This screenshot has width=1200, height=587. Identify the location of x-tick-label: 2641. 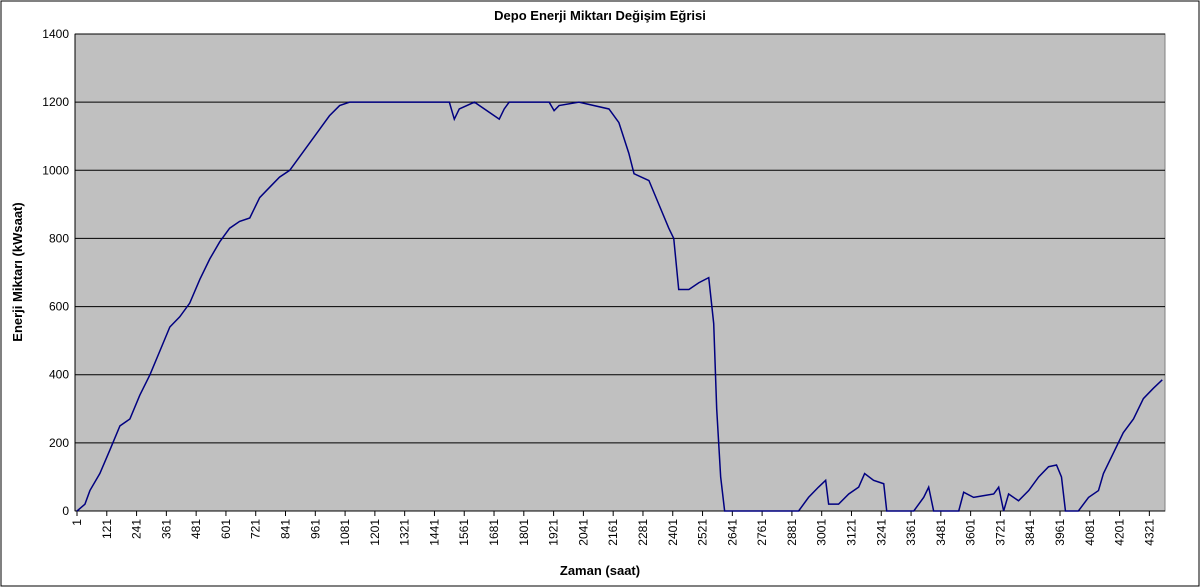
(732, 532).